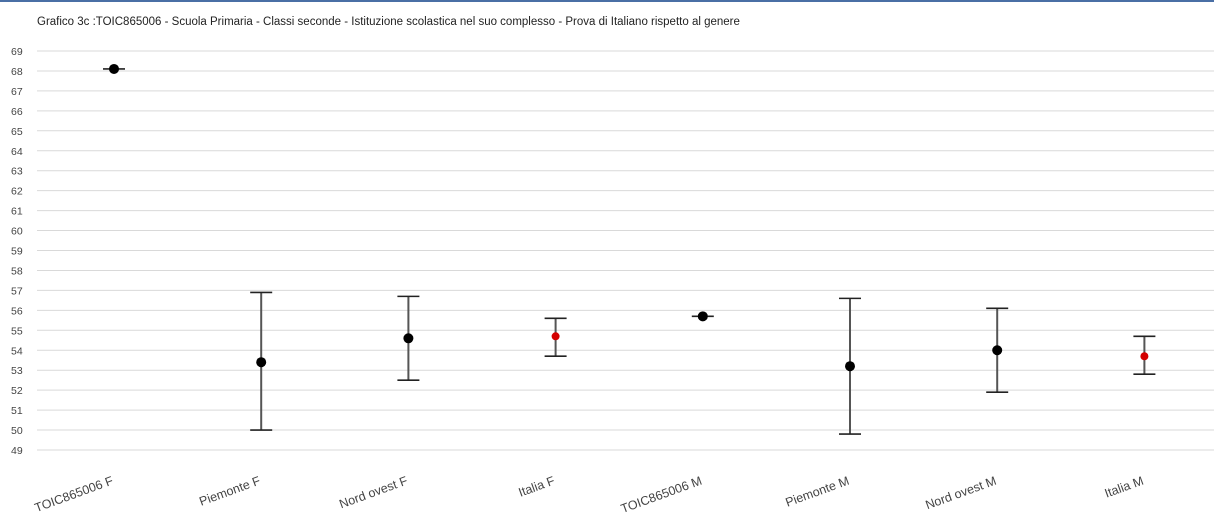  I want to click on y-tick-label: 67, so click(17, 92).